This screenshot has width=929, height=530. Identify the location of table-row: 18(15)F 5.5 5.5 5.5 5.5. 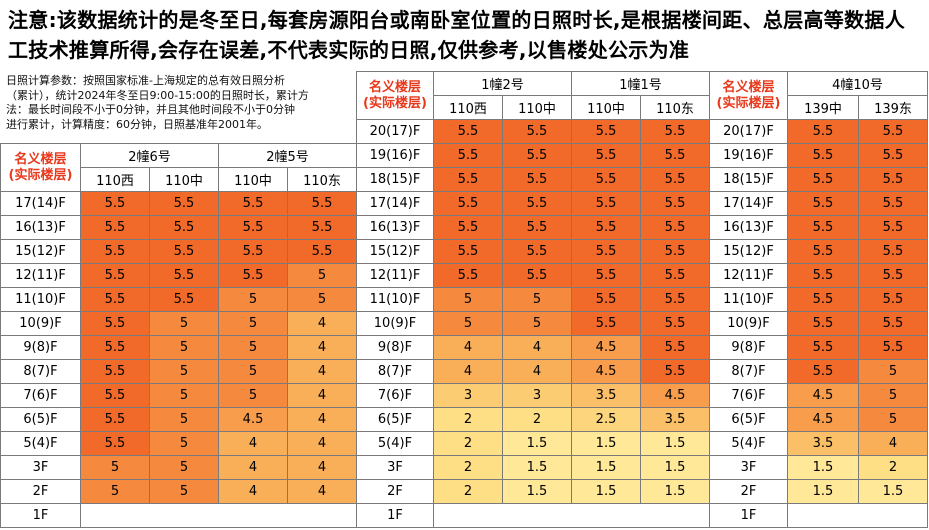
(533, 179).